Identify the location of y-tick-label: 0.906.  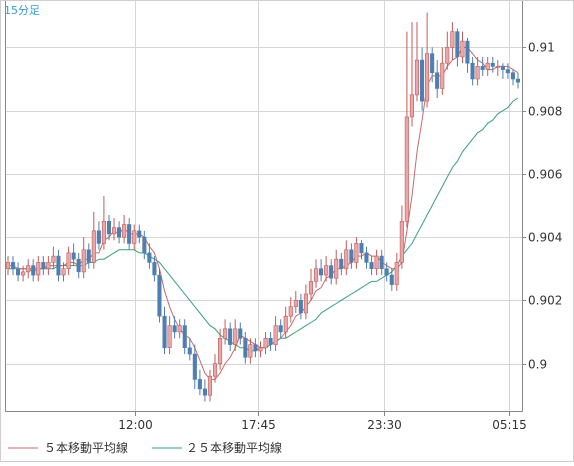
(545, 175).